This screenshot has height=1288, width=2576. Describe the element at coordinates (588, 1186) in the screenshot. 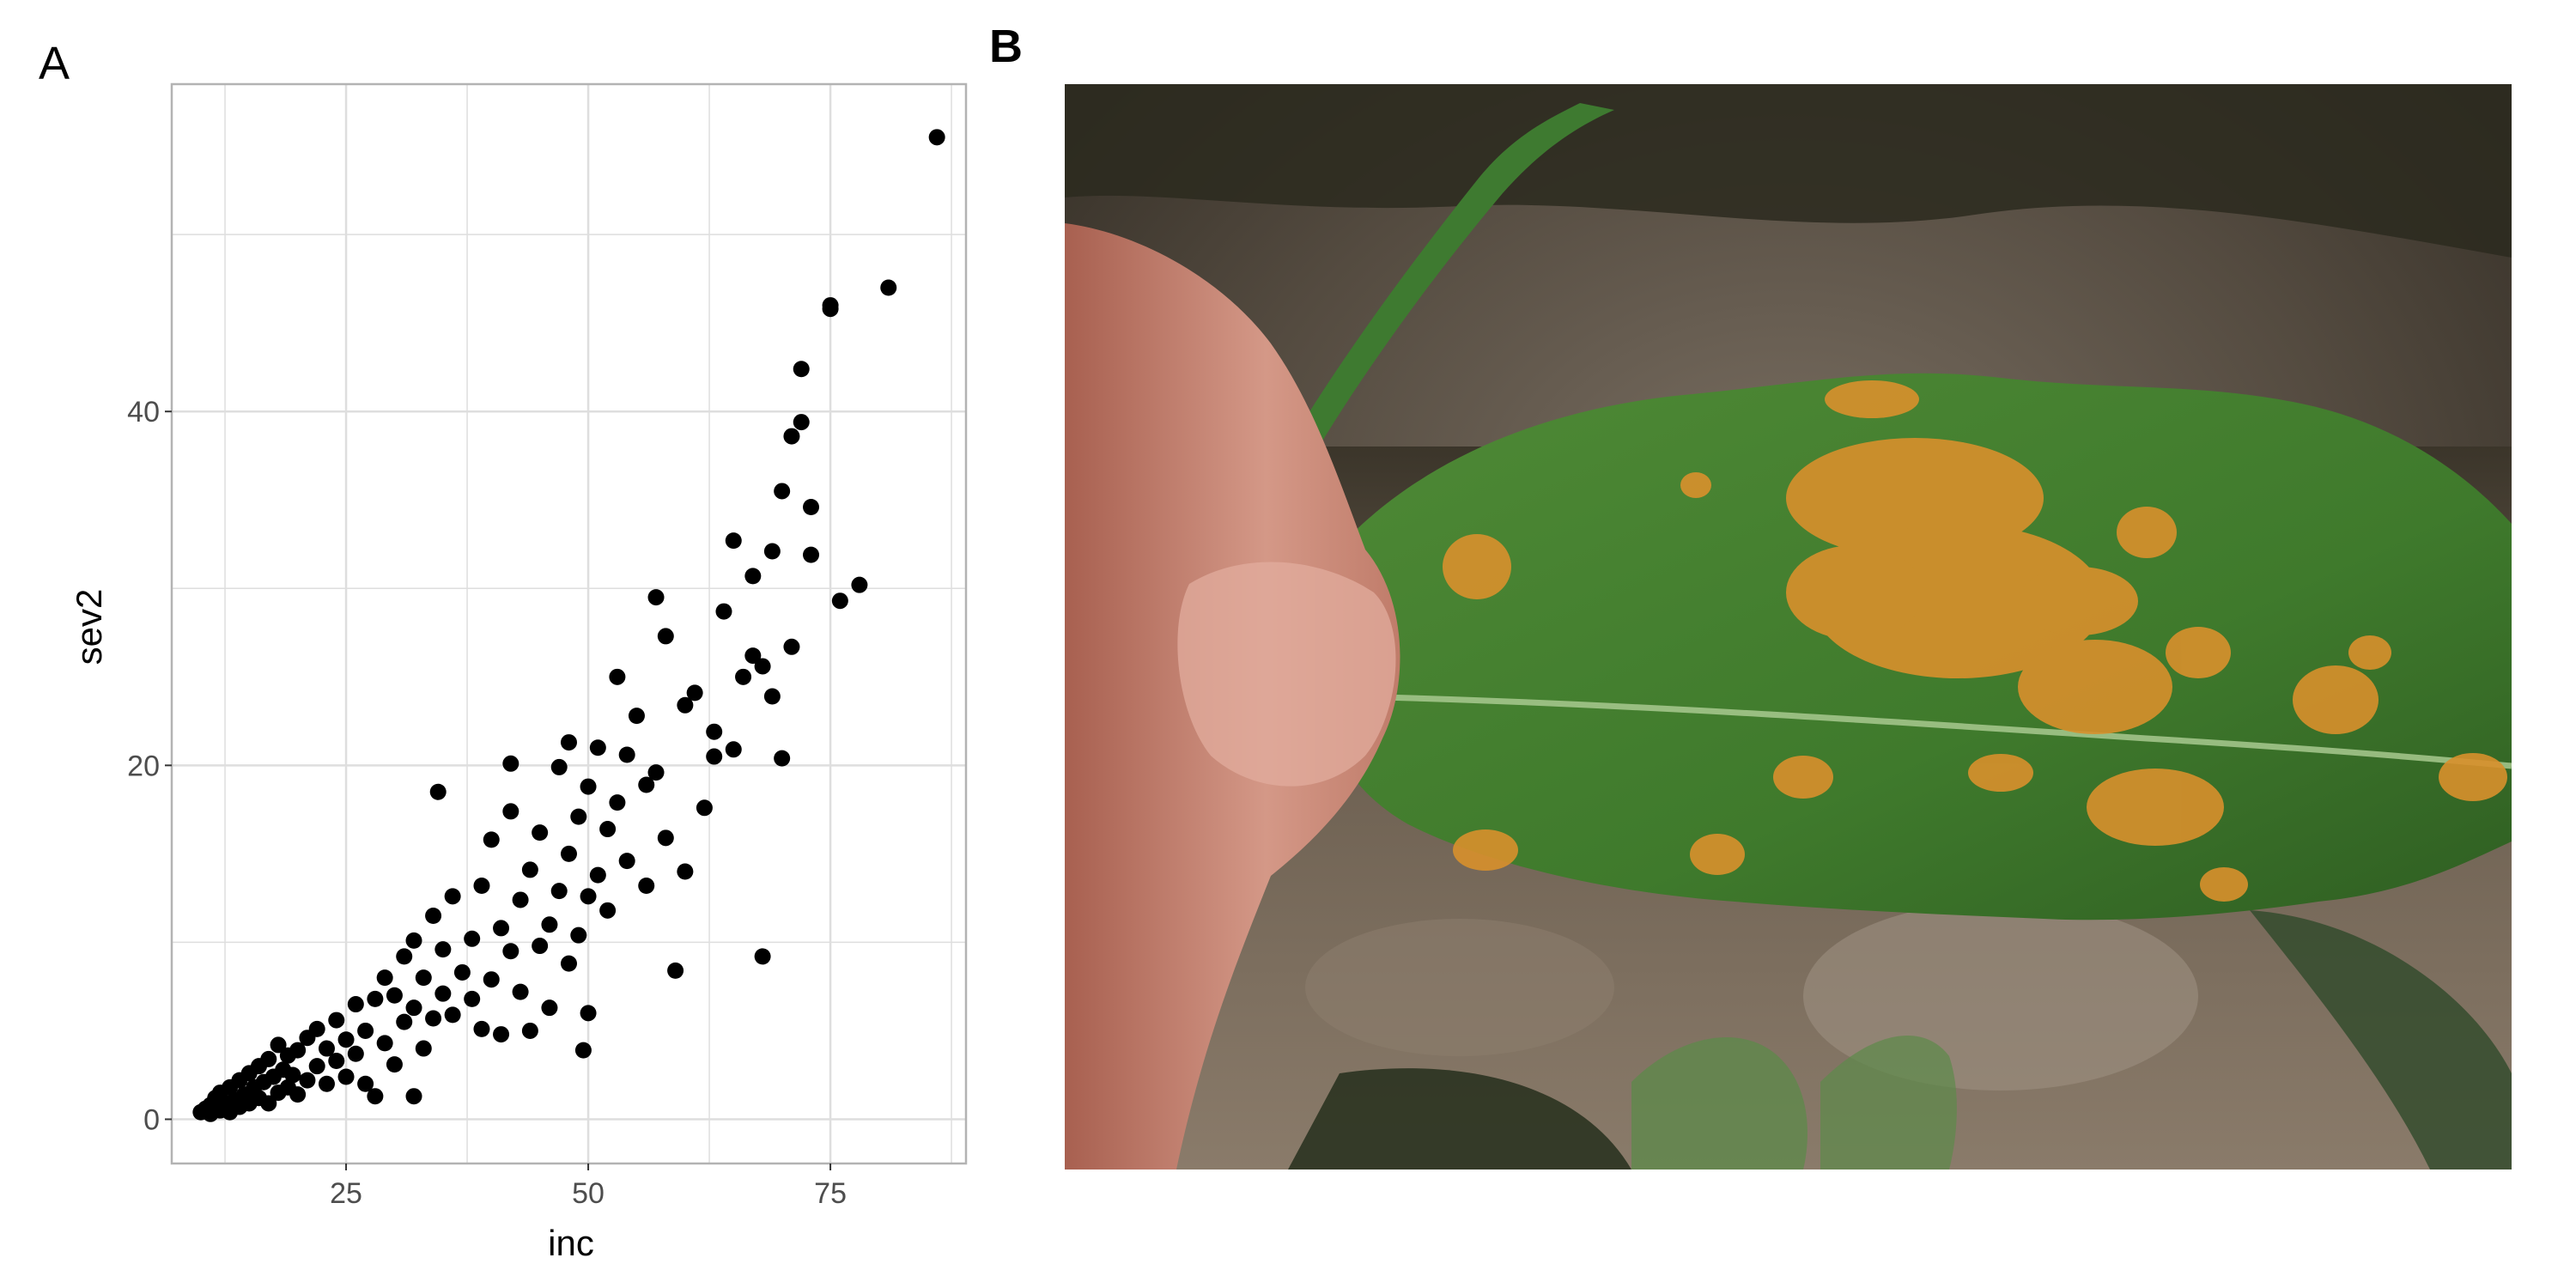

I see `x-axis-ticks: 25 50 75` at that location.